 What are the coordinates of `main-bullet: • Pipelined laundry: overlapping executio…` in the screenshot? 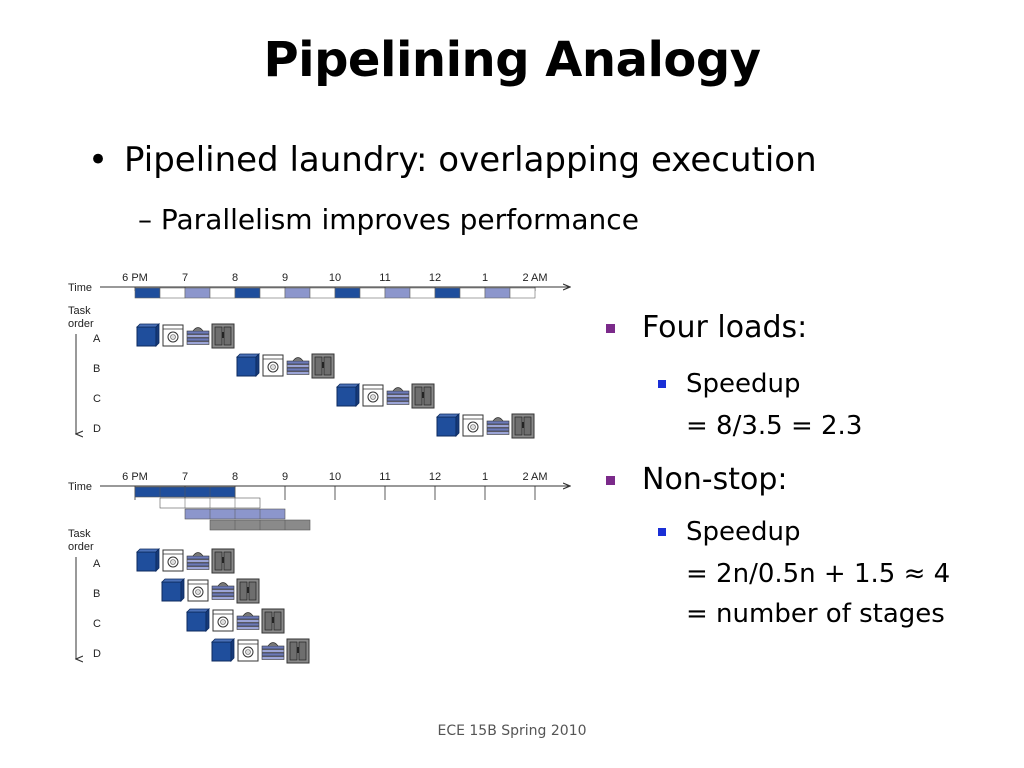 It's located at (452, 160).